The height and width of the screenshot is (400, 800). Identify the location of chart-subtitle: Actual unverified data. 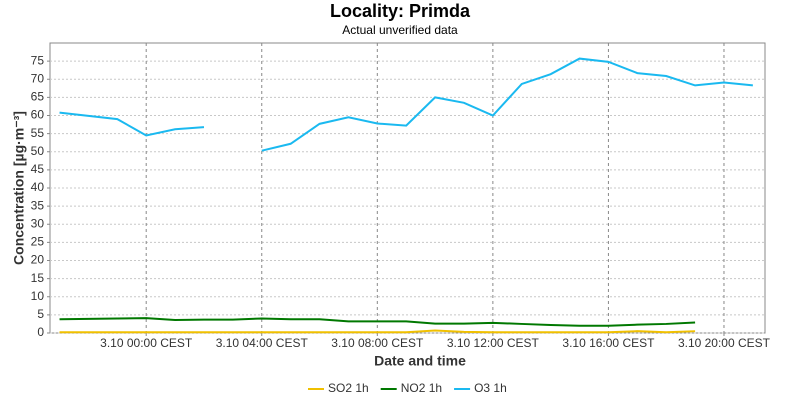
(400, 30).